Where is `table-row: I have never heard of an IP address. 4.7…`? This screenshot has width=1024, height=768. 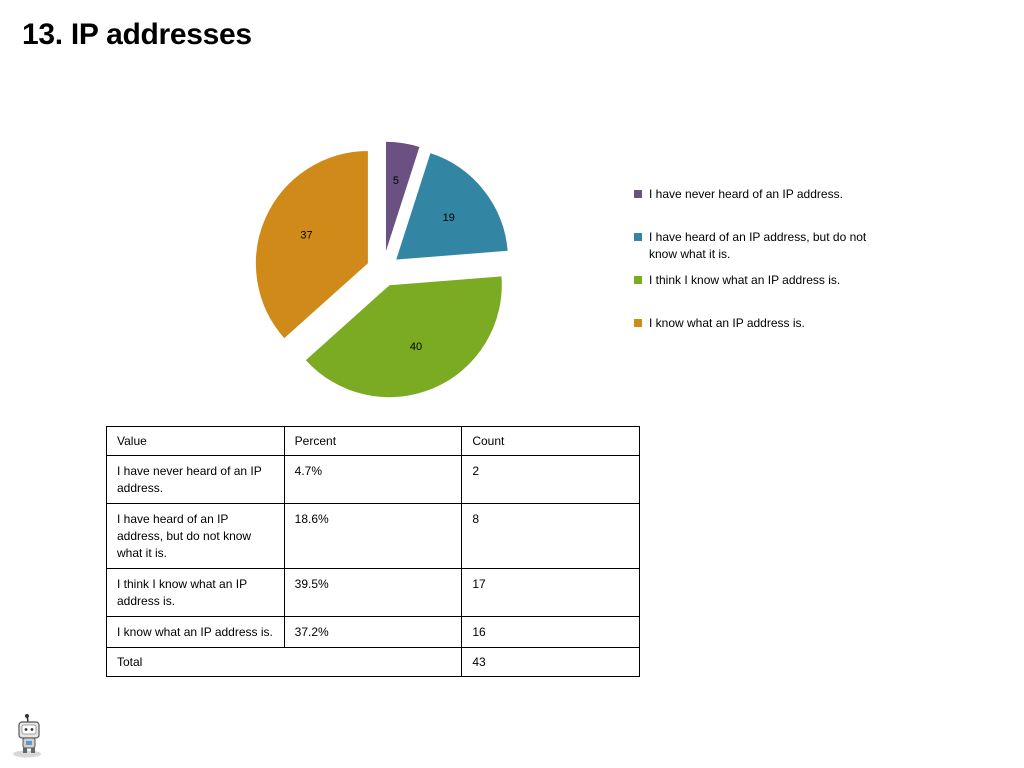 table-row: I have never heard of an IP address. 4.7… is located at coordinates (373, 479).